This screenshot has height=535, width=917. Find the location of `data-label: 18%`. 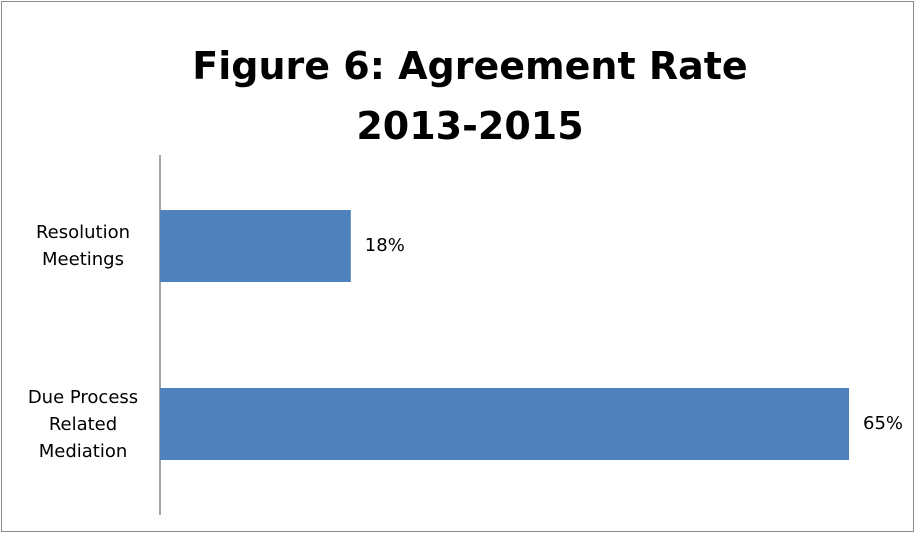

data-label: 18% is located at coordinates (384, 245).